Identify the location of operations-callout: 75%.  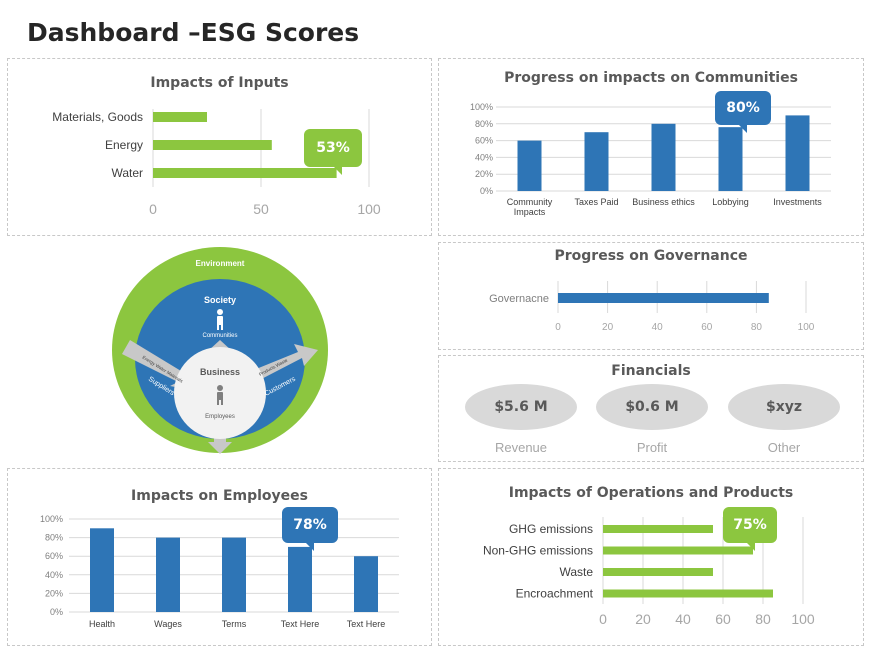
(750, 529).